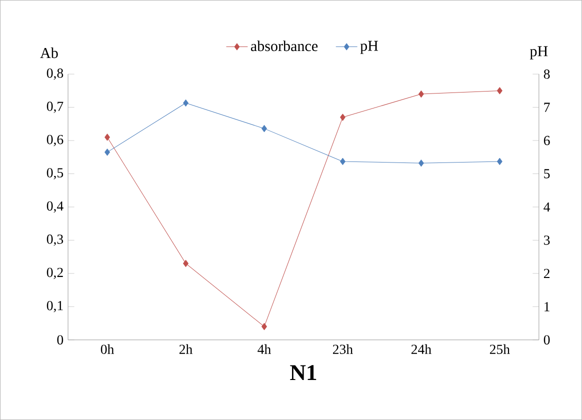  I want to click on y-tick-label: 0,6, so click(55, 140).